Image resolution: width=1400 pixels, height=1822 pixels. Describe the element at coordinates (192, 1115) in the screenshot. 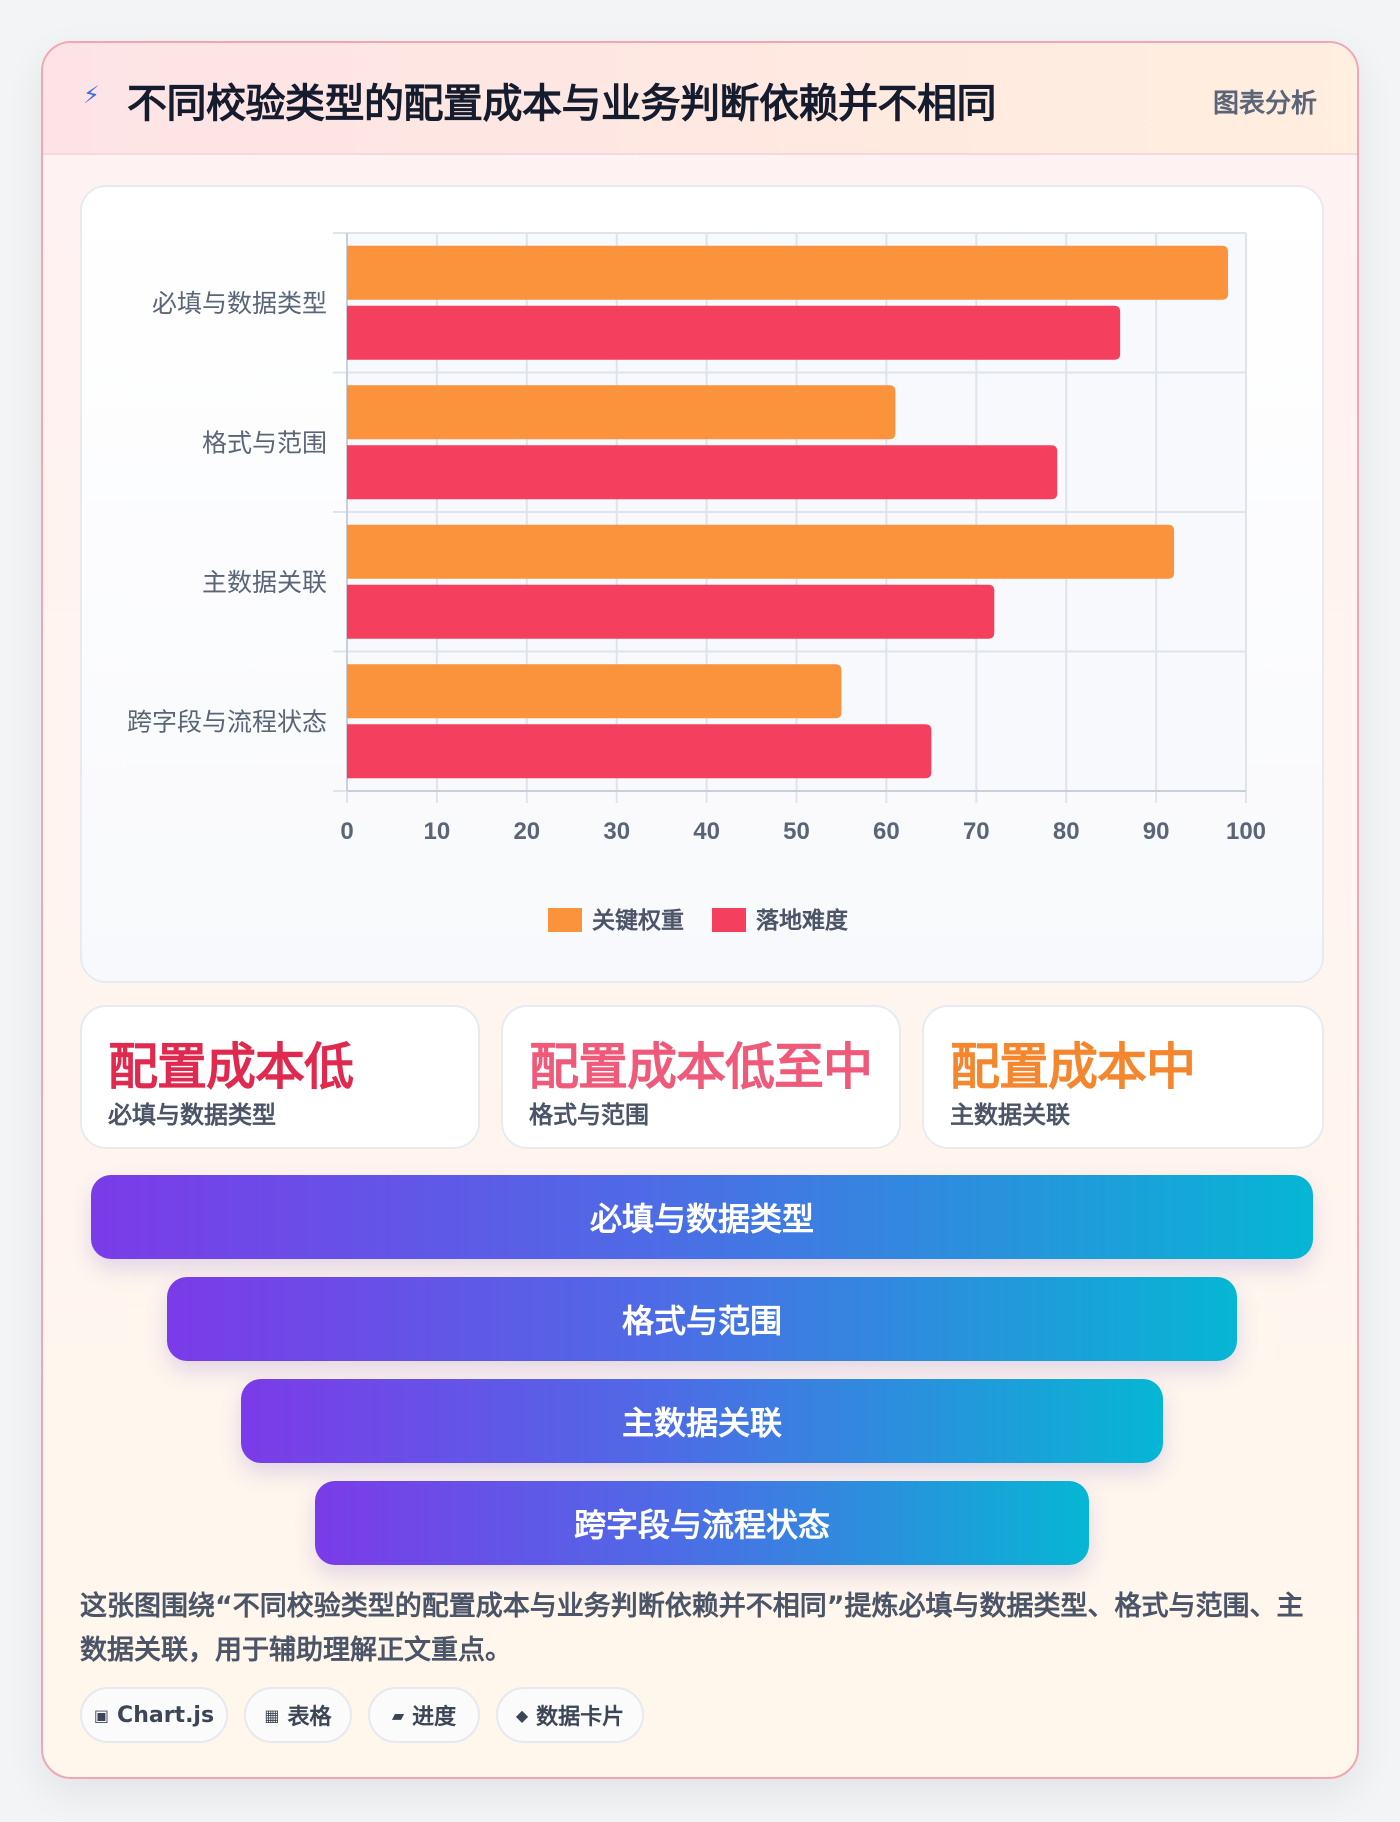

I see `stat-label: 必填与数据类型` at that location.